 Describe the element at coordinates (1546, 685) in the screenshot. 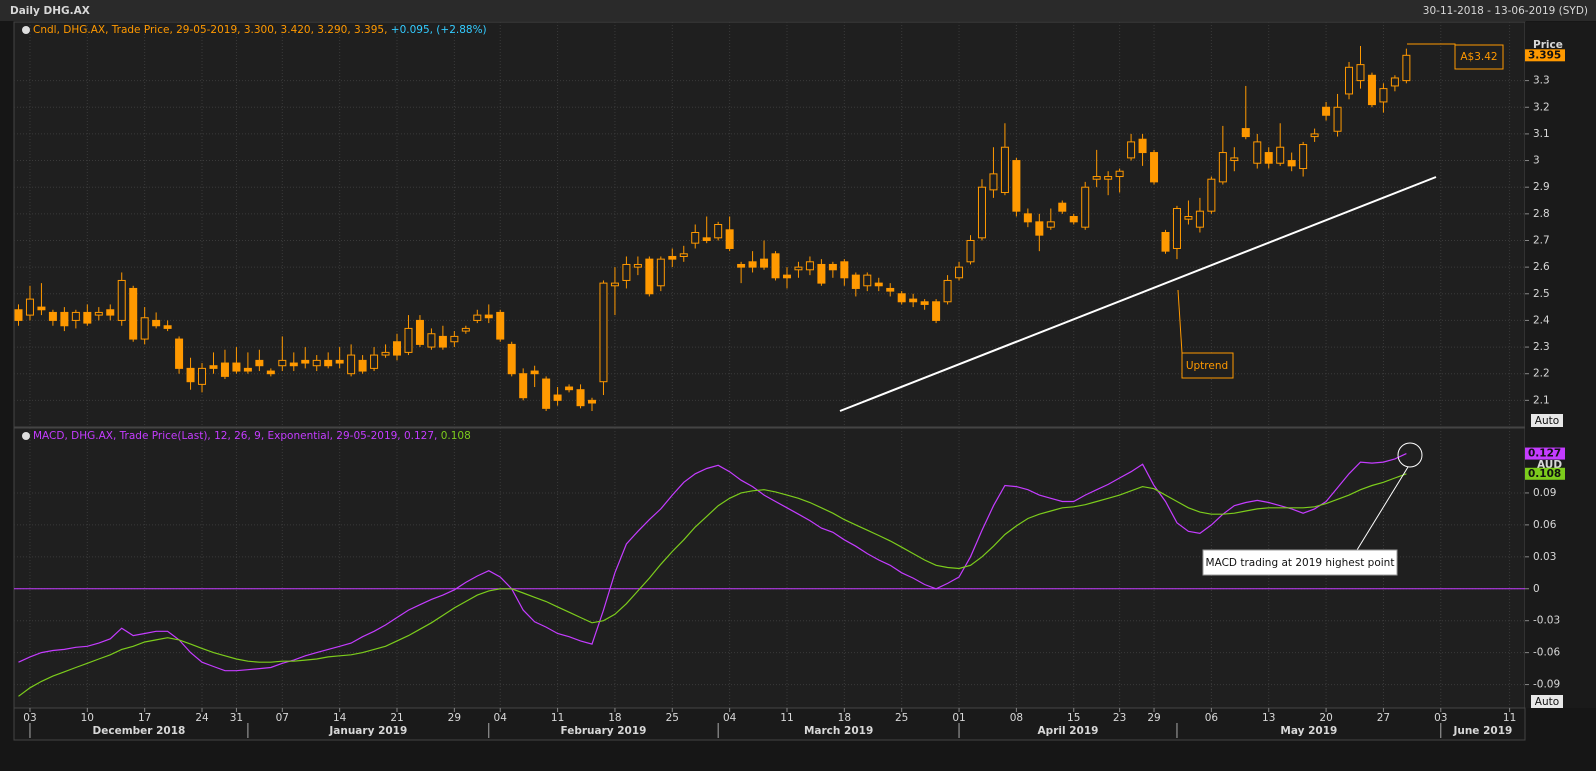

I see `y-tick-label: -0.09` at that location.